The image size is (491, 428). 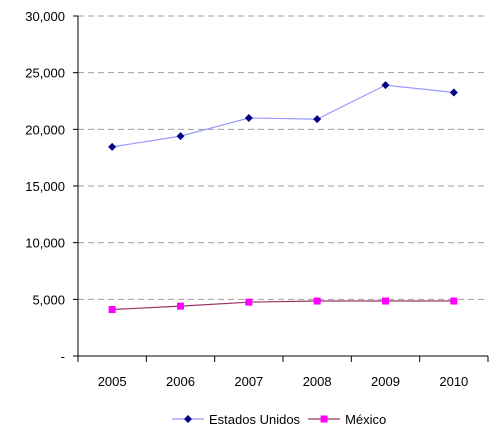 What do you see at coordinates (365, 419) in the screenshot?
I see `legend-label: México` at bounding box center [365, 419].